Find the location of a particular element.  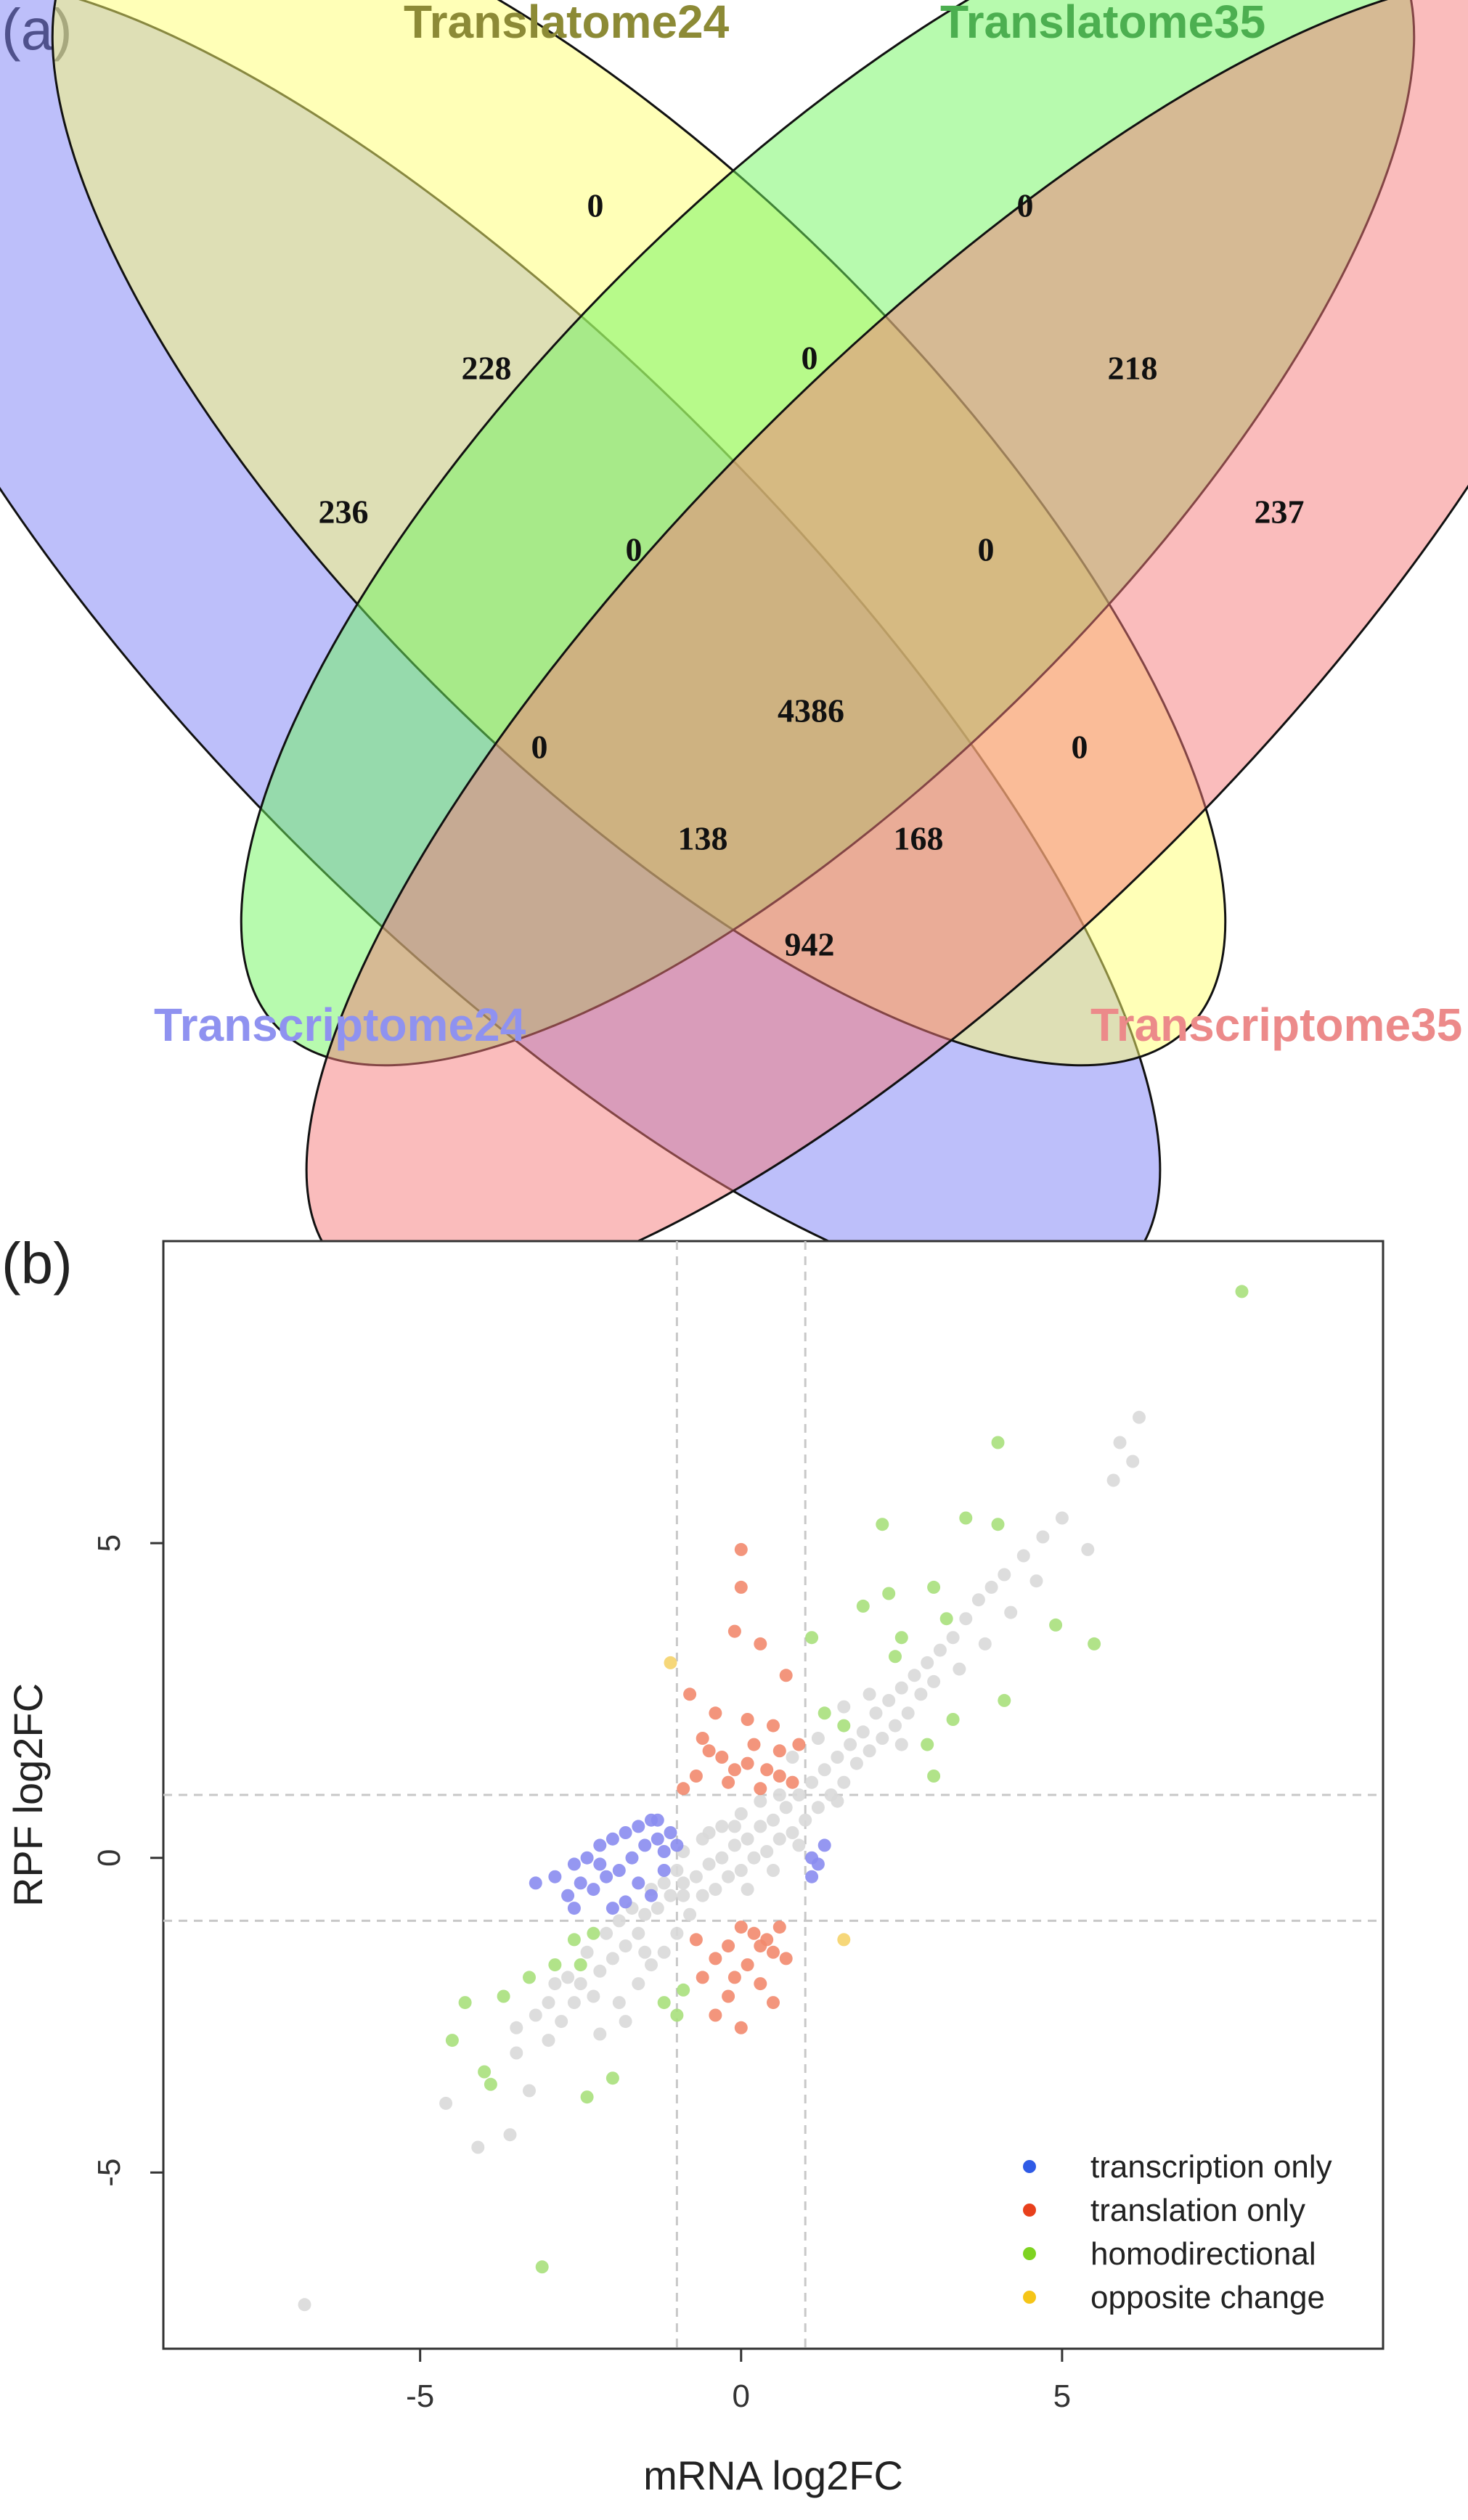

region-count: 0 is located at coordinates (1080, 747).